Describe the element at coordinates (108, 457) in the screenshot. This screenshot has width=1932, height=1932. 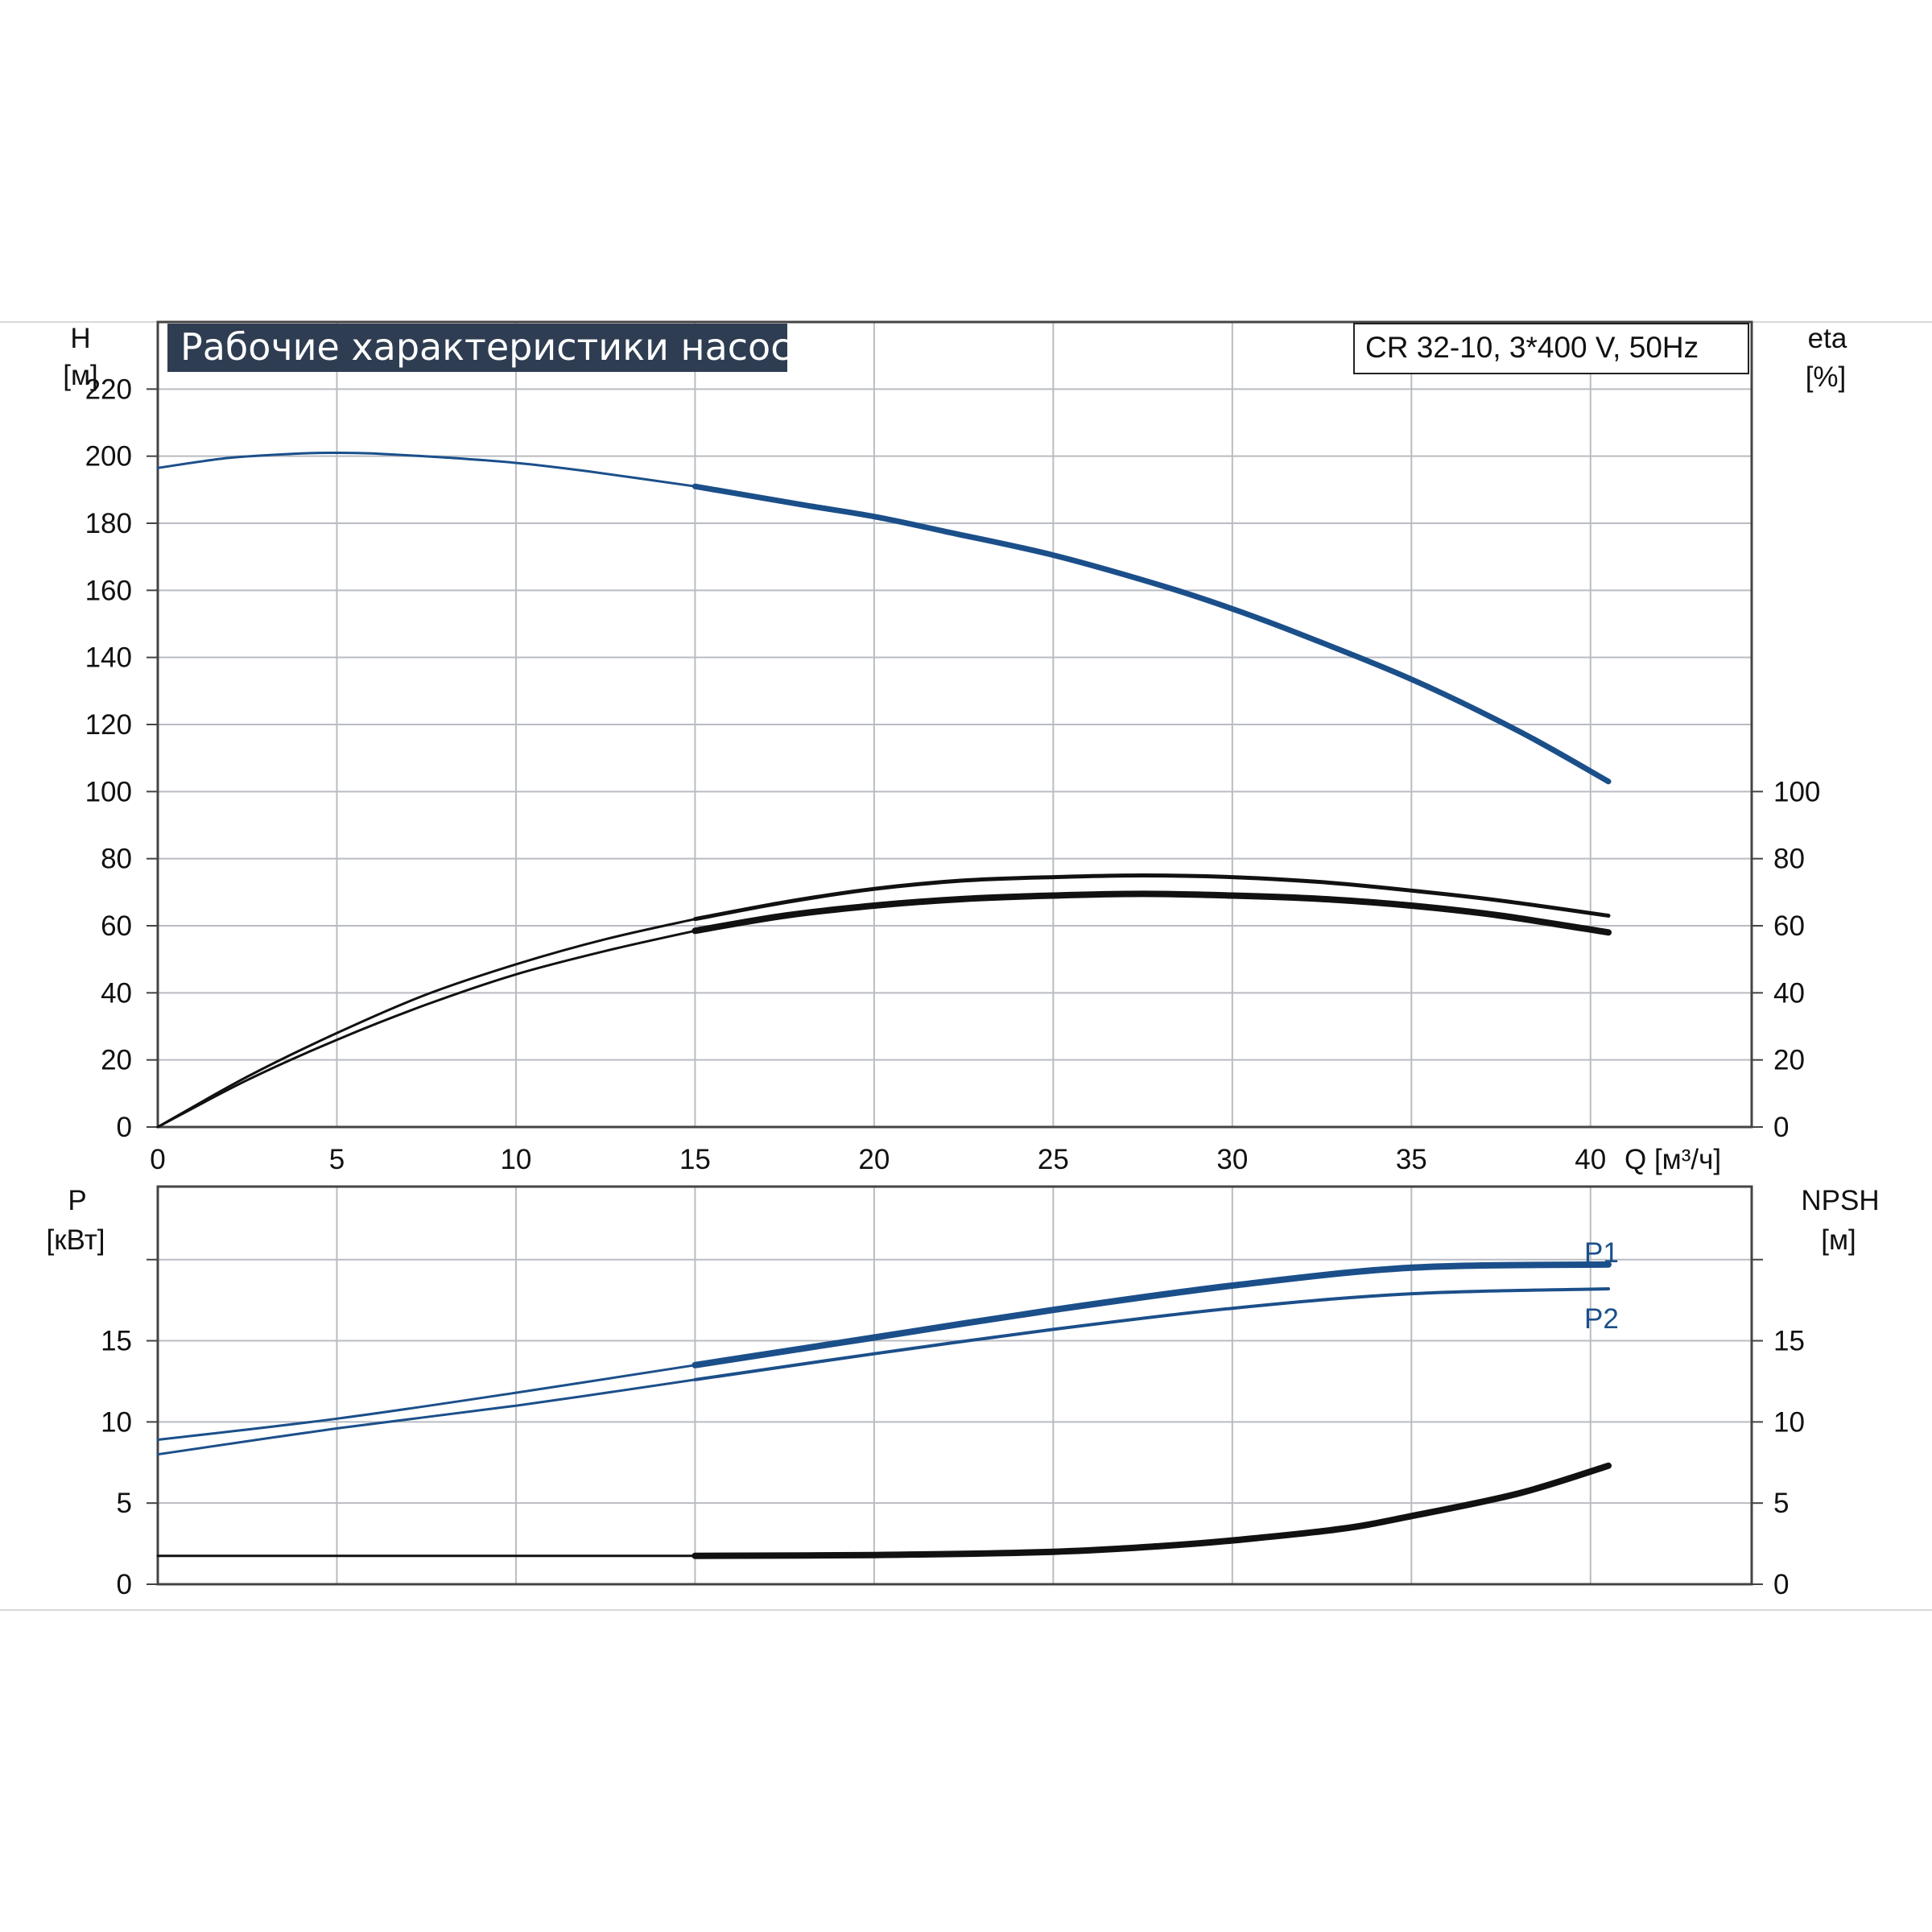
I see `upper-left-tick-label: 200` at that location.